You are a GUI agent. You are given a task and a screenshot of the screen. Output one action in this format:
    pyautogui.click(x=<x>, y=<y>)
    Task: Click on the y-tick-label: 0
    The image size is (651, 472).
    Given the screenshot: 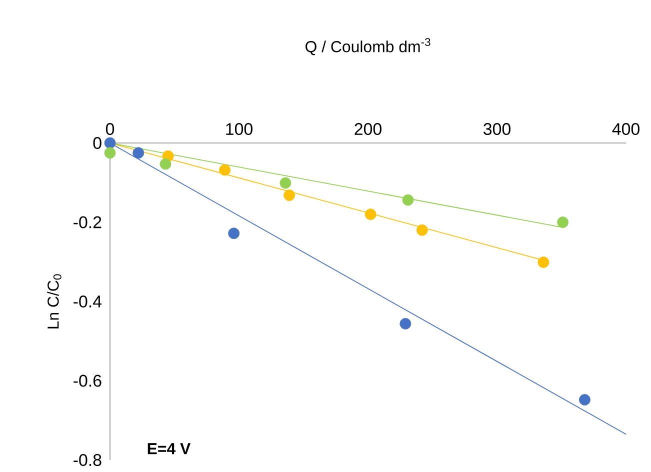 What is the action you would take?
    pyautogui.click(x=97, y=143)
    